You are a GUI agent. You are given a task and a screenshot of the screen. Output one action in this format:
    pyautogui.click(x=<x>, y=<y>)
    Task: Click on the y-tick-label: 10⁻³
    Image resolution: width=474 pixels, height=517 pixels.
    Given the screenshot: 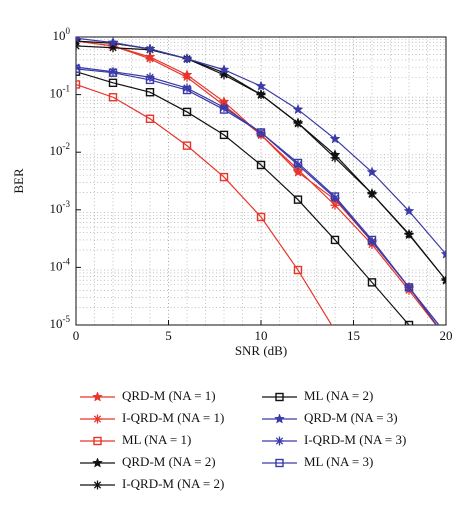 What is the action you would take?
    pyautogui.click(x=60, y=207)
    